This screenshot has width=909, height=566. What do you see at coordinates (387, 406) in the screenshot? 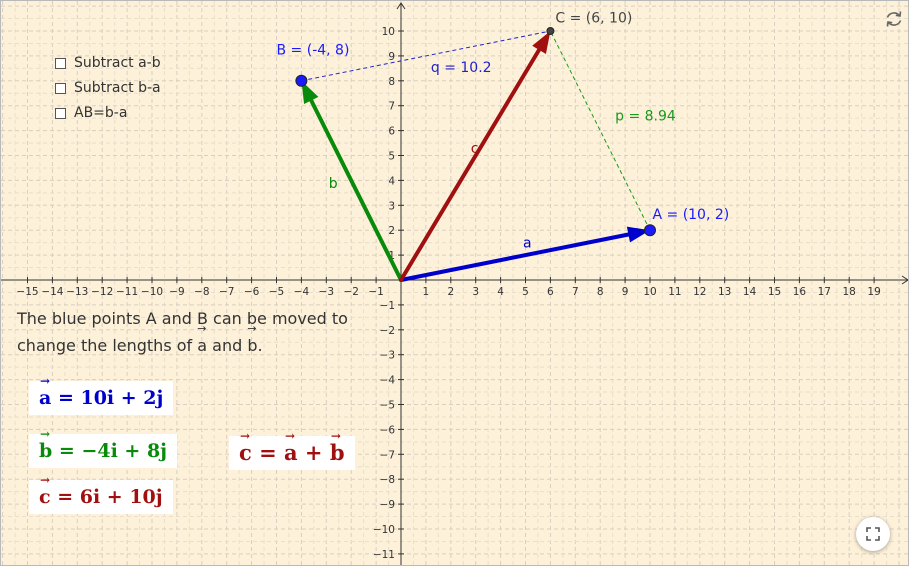
I see `y-tick-label: −5` at bounding box center [387, 406].